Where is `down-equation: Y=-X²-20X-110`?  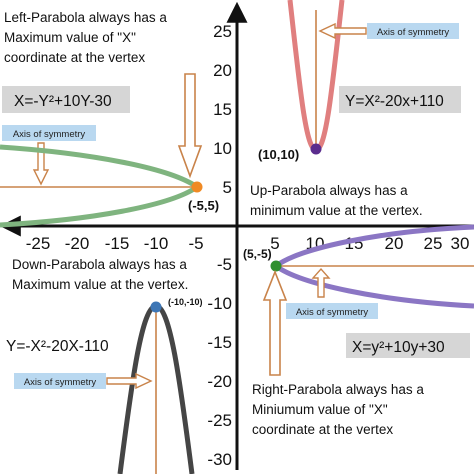 down-equation: Y=-X²-20X-110 is located at coordinates (57, 346).